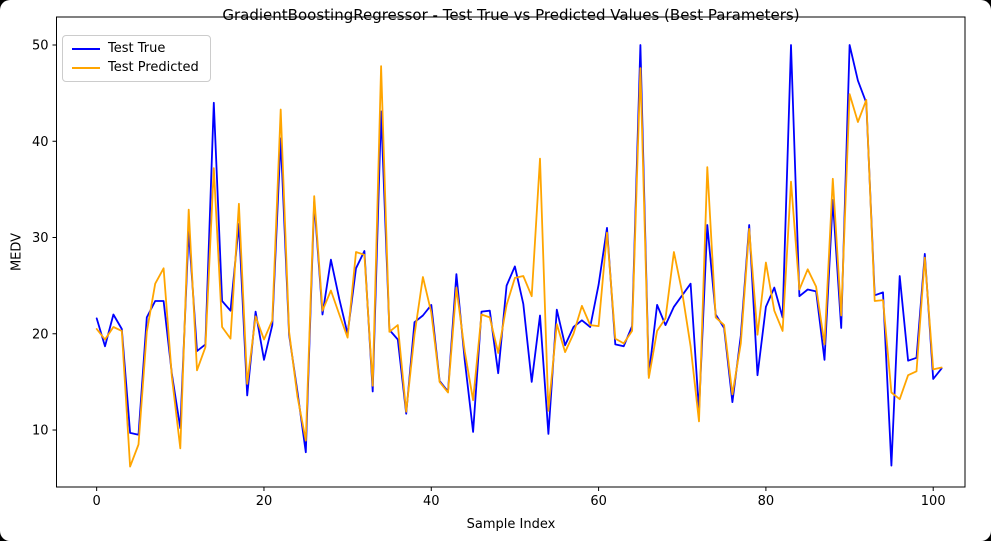 Image resolution: width=991 pixels, height=541 pixels. What do you see at coordinates (86, 67) in the screenshot?
I see `legend-swatch-test-predicted` at bounding box center [86, 67].